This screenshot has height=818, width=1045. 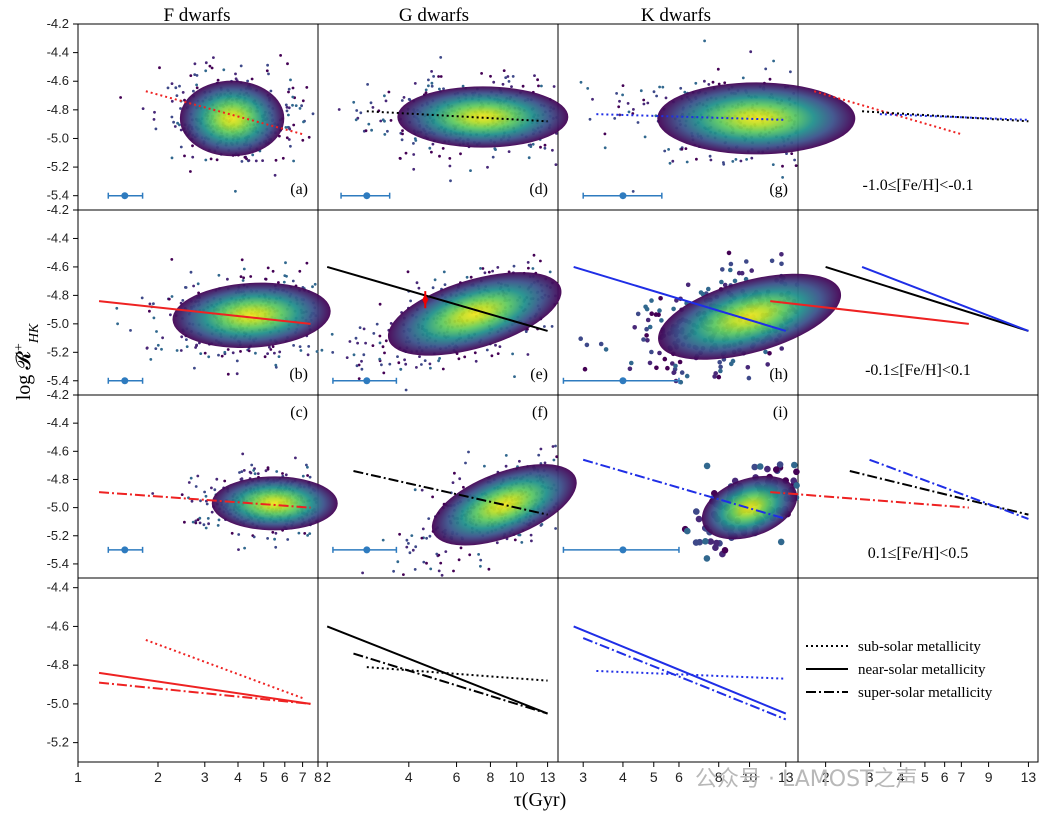 I want to click on x-tick-label: 5, so click(x=925, y=777).